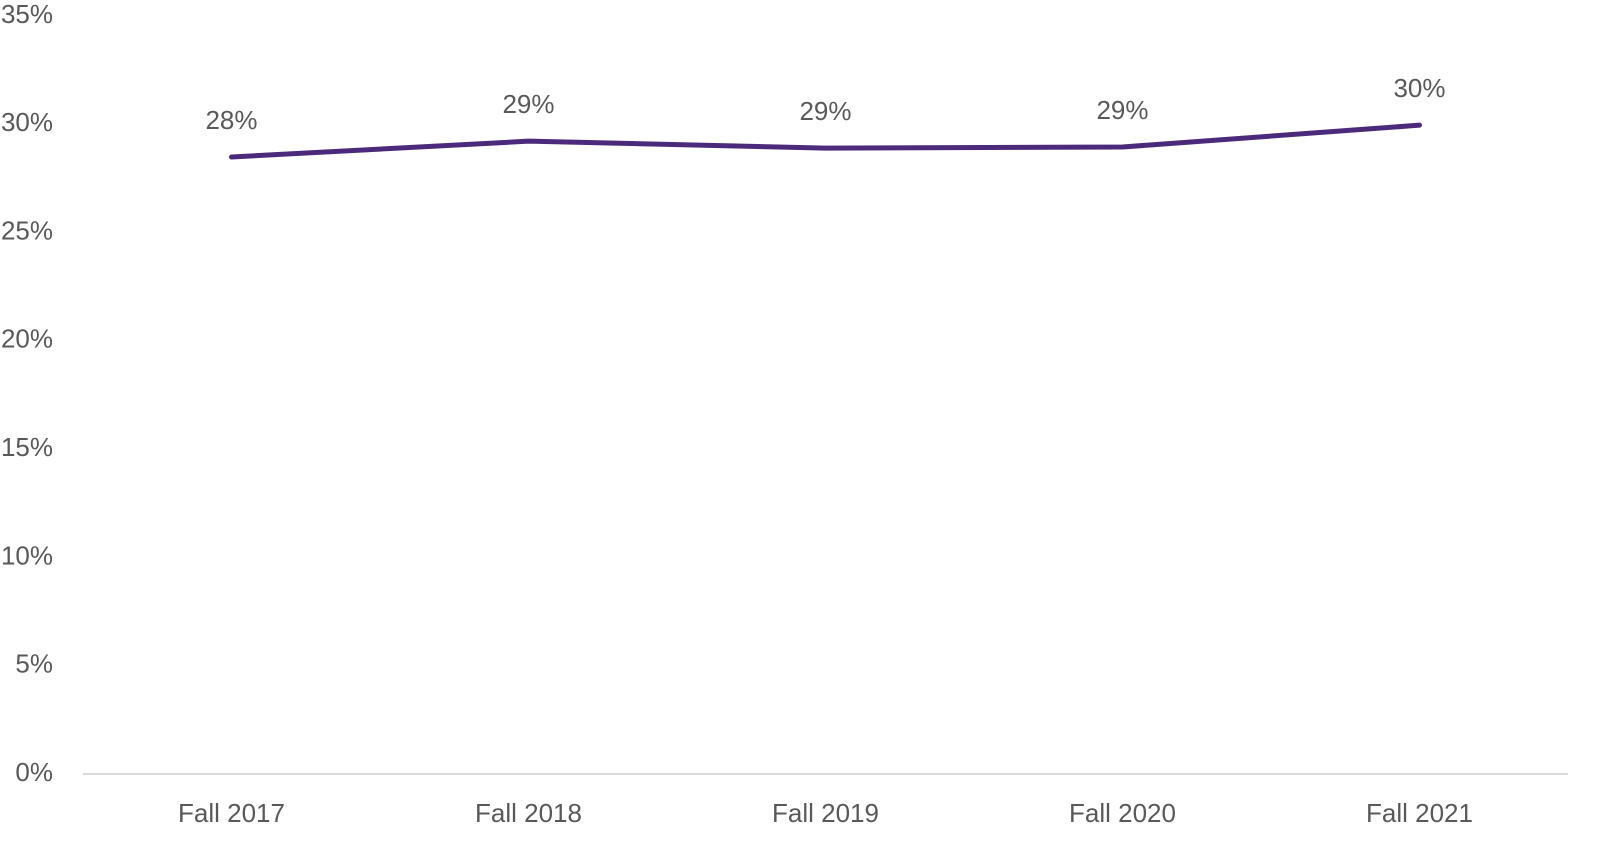 This screenshot has width=1608, height=851. What do you see at coordinates (231, 813) in the screenshot?
I see `x-tick-label: Fall 2017` at bounding box center [231, 813].